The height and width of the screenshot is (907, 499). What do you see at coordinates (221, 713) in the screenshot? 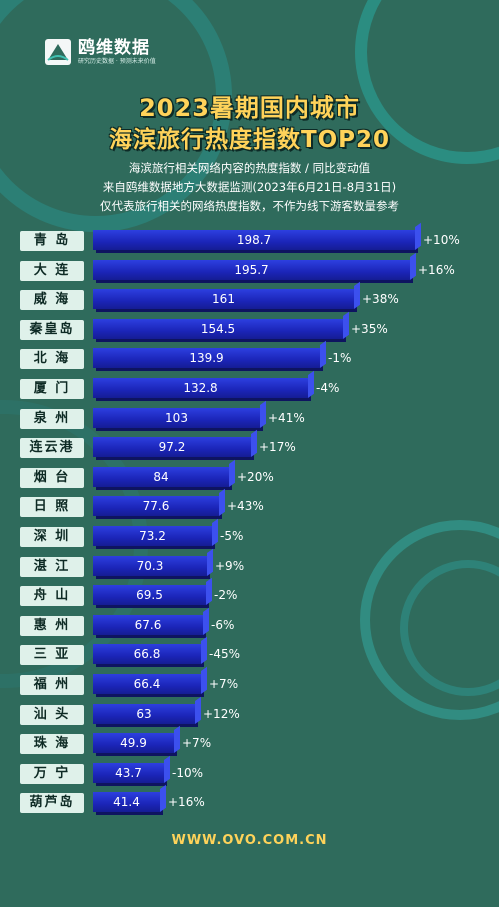
I see `yoy-change-label: +12%` at bounding box center [221, 713].